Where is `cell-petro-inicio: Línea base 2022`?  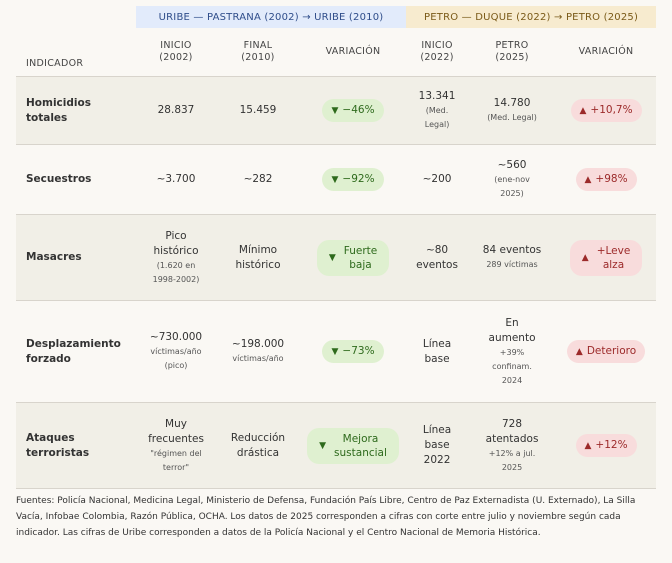
cell-petro-inicio: Línea base 2022 is located at coordinates (437, 445).